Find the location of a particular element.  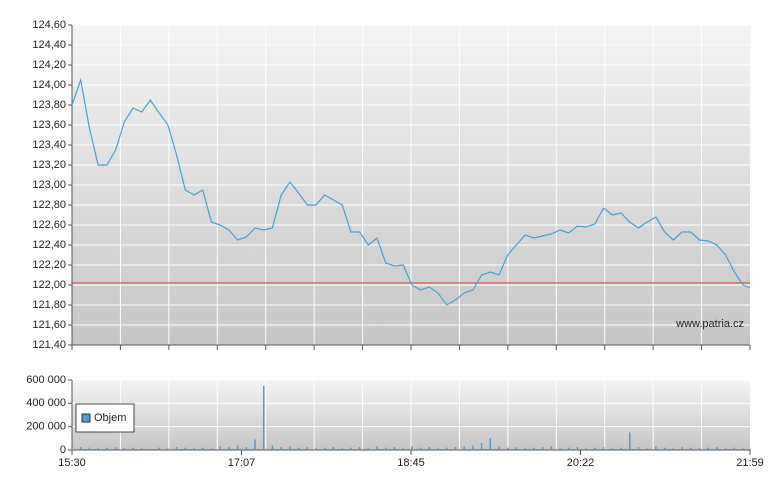

x-tick-label: 18:45 is located at coordinates (411, 463).